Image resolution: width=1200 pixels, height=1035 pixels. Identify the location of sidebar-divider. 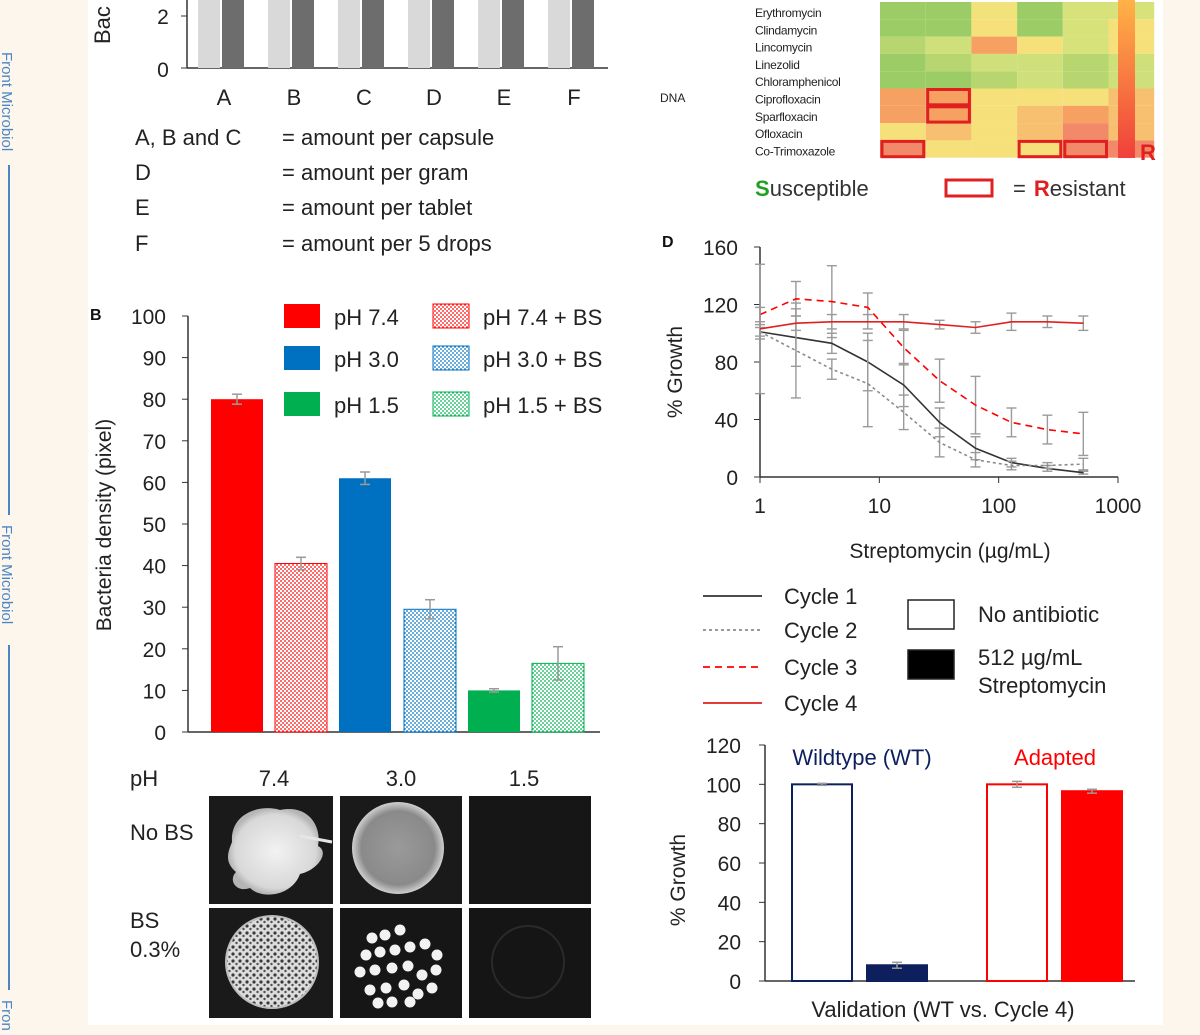
(9, 340).